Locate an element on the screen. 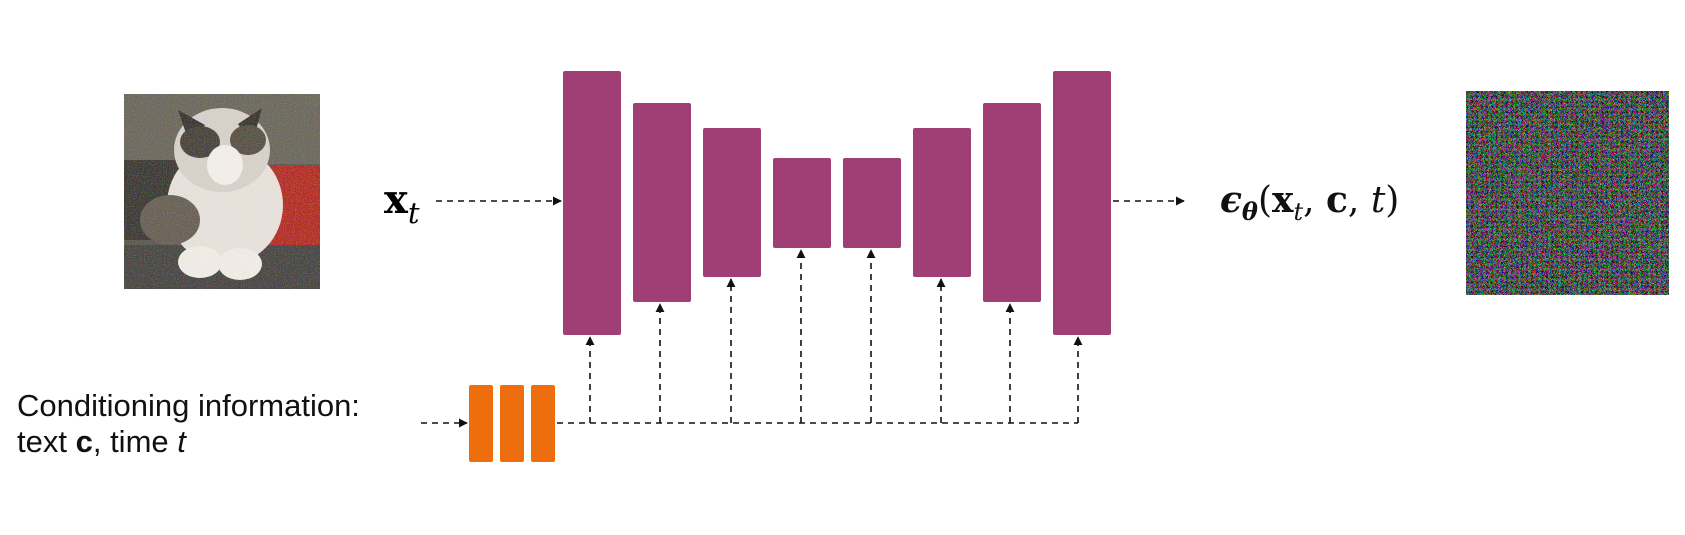  output-close-paren: ) is located at coordinates (1392, 200).